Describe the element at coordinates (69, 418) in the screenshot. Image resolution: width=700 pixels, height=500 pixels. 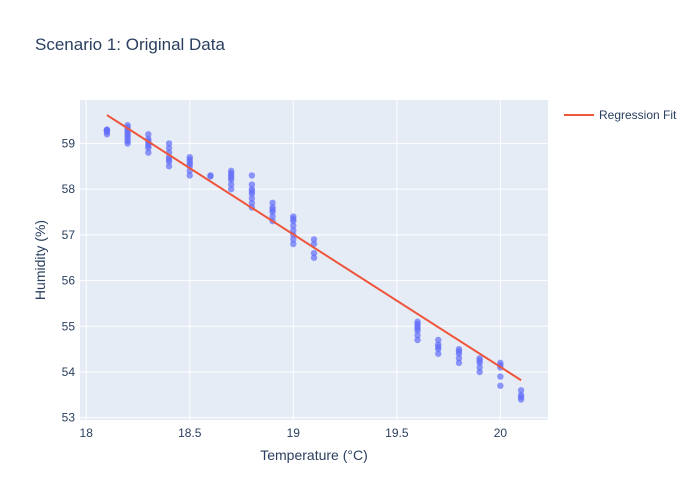
I see `y-tick-label: 53` at that location.